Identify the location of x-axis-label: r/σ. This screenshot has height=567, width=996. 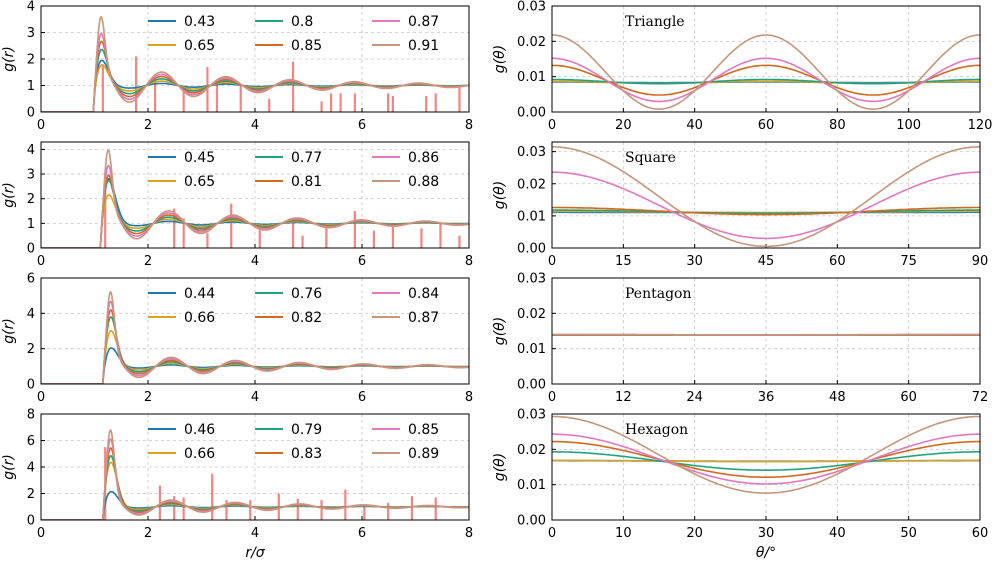
(255, 553).